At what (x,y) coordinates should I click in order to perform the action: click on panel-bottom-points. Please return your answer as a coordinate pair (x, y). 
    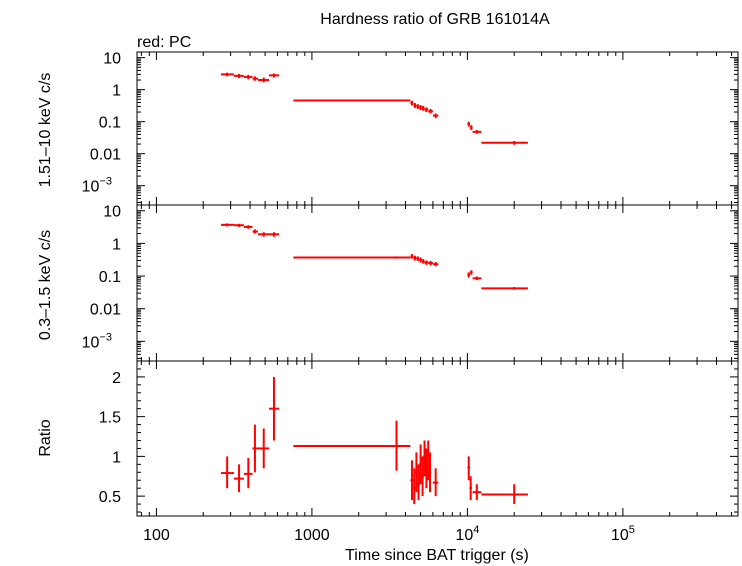
    Looking at the image, I should click on (374, 440).